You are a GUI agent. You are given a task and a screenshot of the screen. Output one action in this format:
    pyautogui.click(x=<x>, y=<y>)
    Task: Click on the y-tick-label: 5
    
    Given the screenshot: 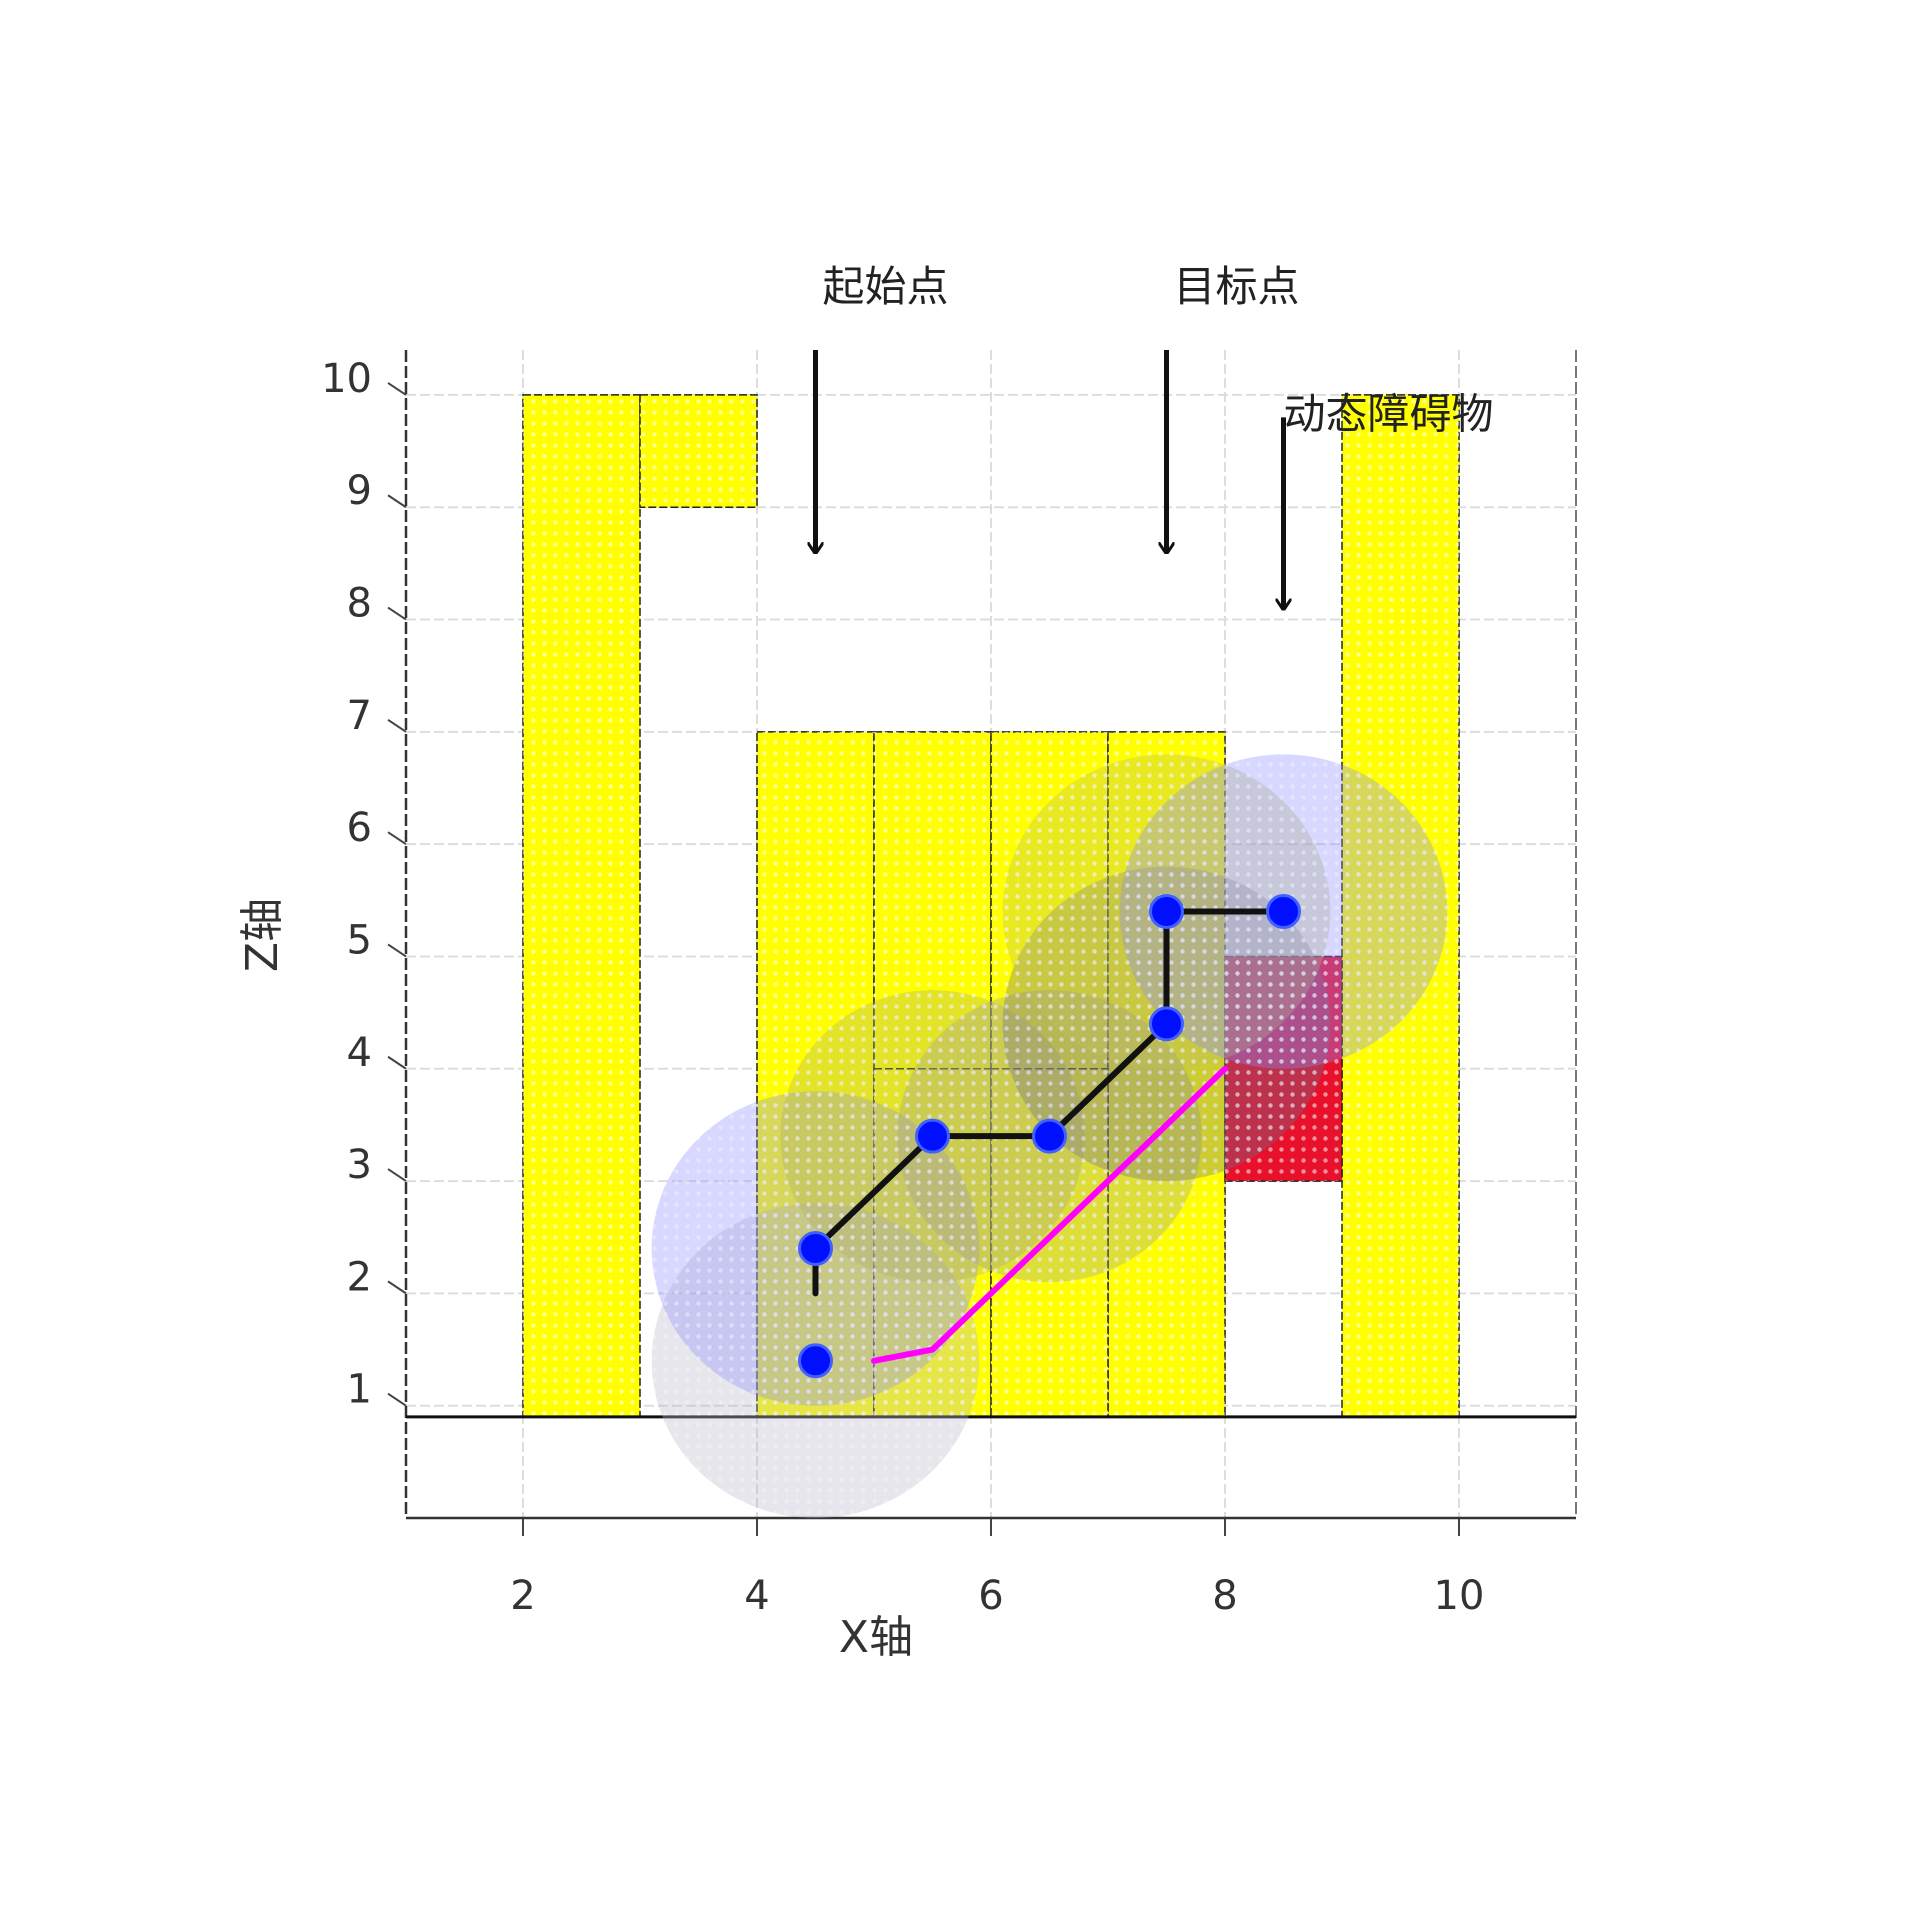 What is the action you would take?
    pyautogui.click(x=359, y=940)
    